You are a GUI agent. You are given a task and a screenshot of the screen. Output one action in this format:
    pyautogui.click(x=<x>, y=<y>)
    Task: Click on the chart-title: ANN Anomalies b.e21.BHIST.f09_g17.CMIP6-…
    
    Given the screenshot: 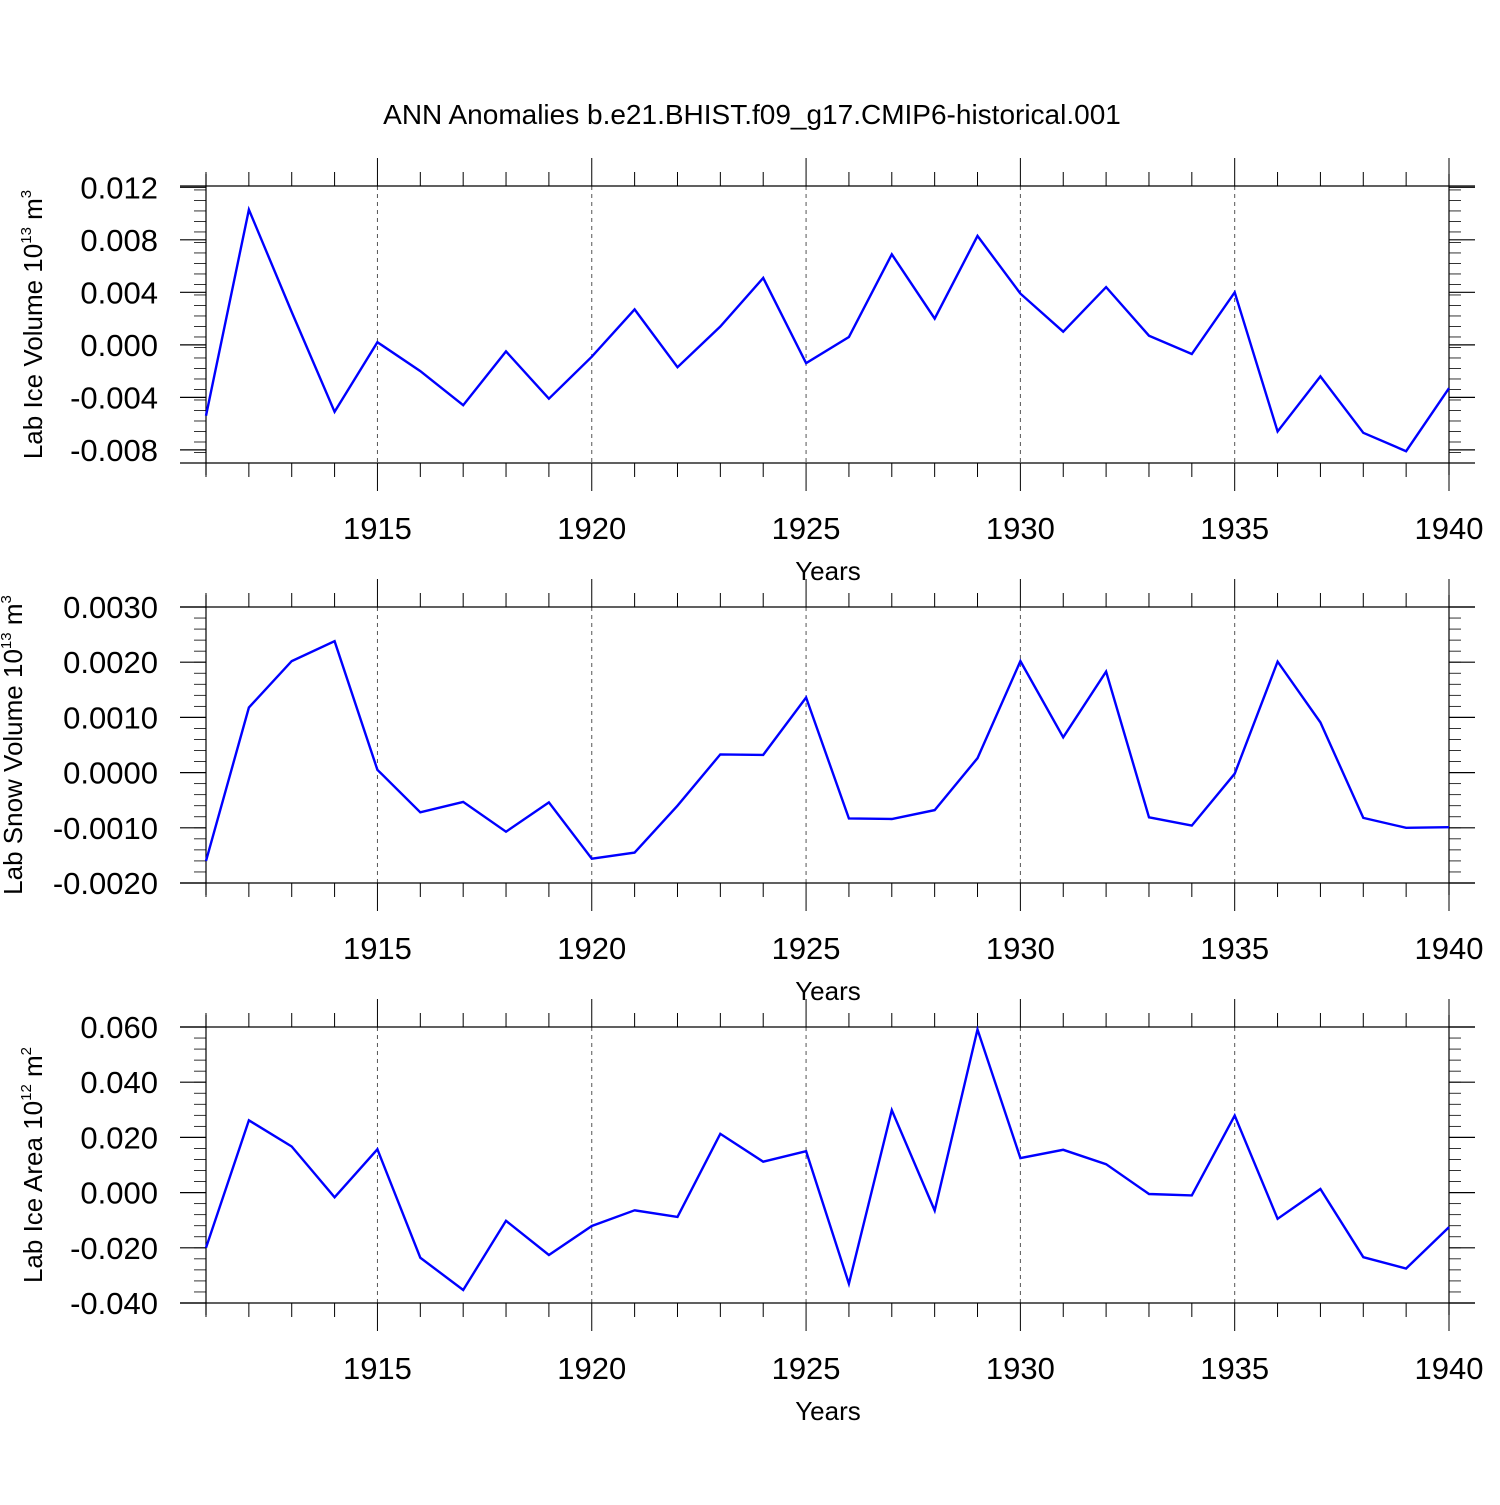 What is the action you would take?
    pyautogui.click(x=752, y=114)
    